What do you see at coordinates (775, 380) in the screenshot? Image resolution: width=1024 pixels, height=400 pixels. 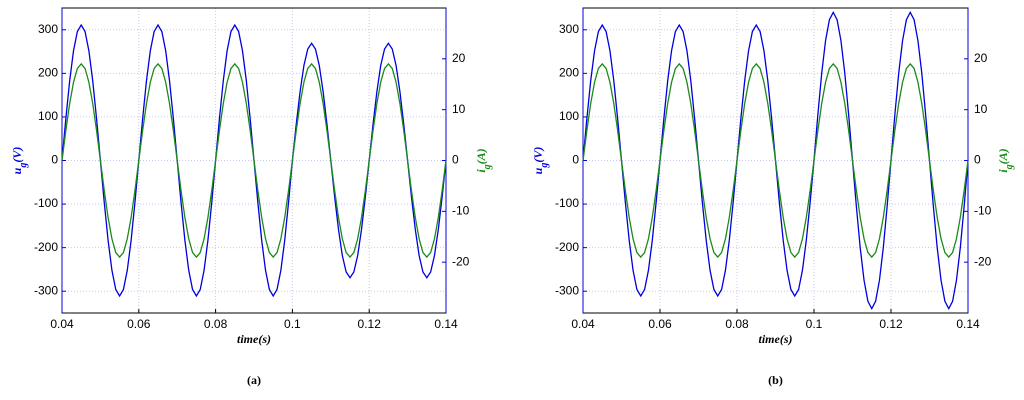 I see `panel-caption: (b)` at bounding box center [775, 380].